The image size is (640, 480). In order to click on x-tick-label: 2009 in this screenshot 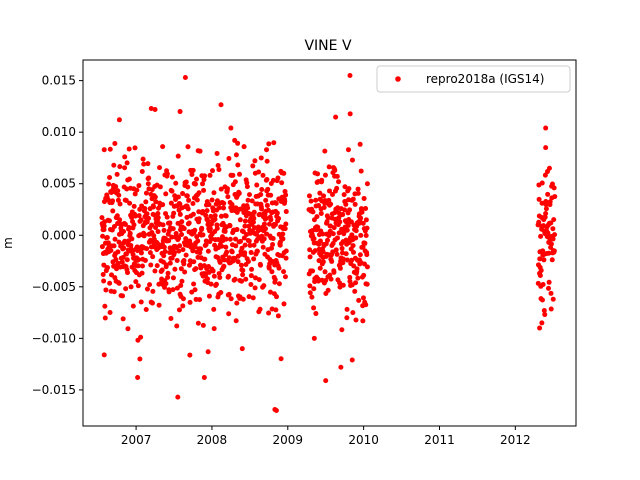, I will do `click(288, 440)`.